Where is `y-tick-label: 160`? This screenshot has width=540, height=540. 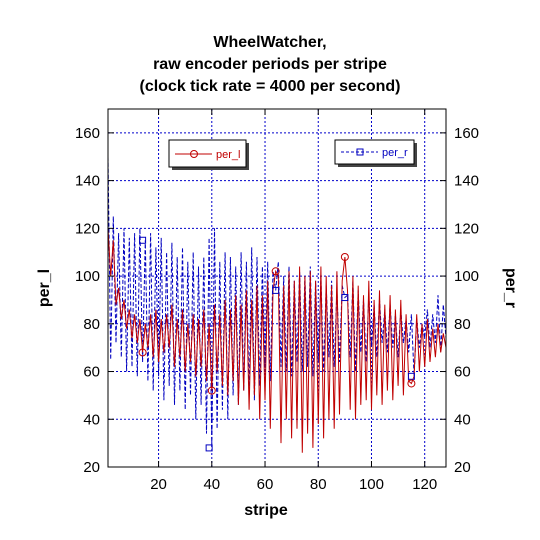
y-tick-label: 160 is located at coordinates (87, 133).